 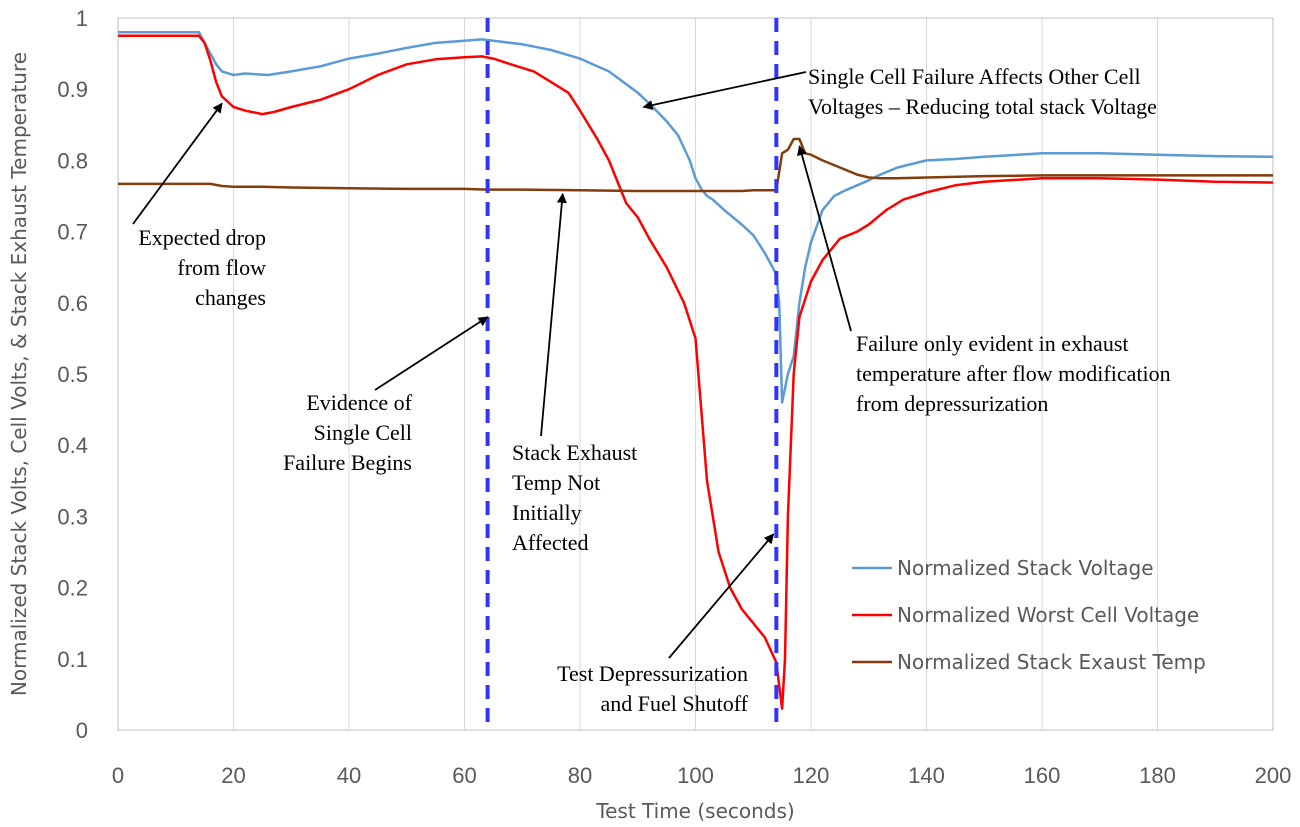 What do you see at coordinates (72, 374) in the screenshot?
I see `y-tick-label: 0.5` at bounding box center [72, 374].